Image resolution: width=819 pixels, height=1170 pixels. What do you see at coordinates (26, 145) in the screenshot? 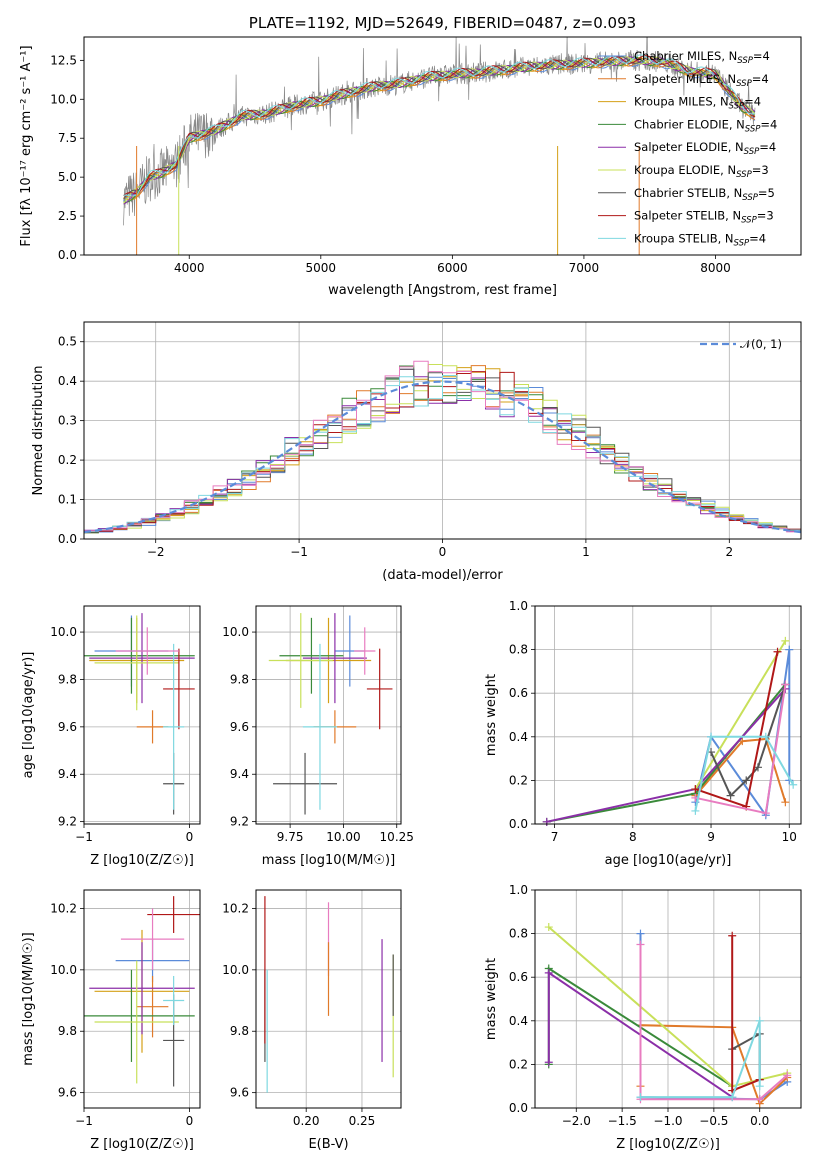
I see `y-axis-label: Flux [fλ 10⁻¹⁷ erg cm⁻² s⁻¹ A⁻¹]` at bounding box center [26, 145].